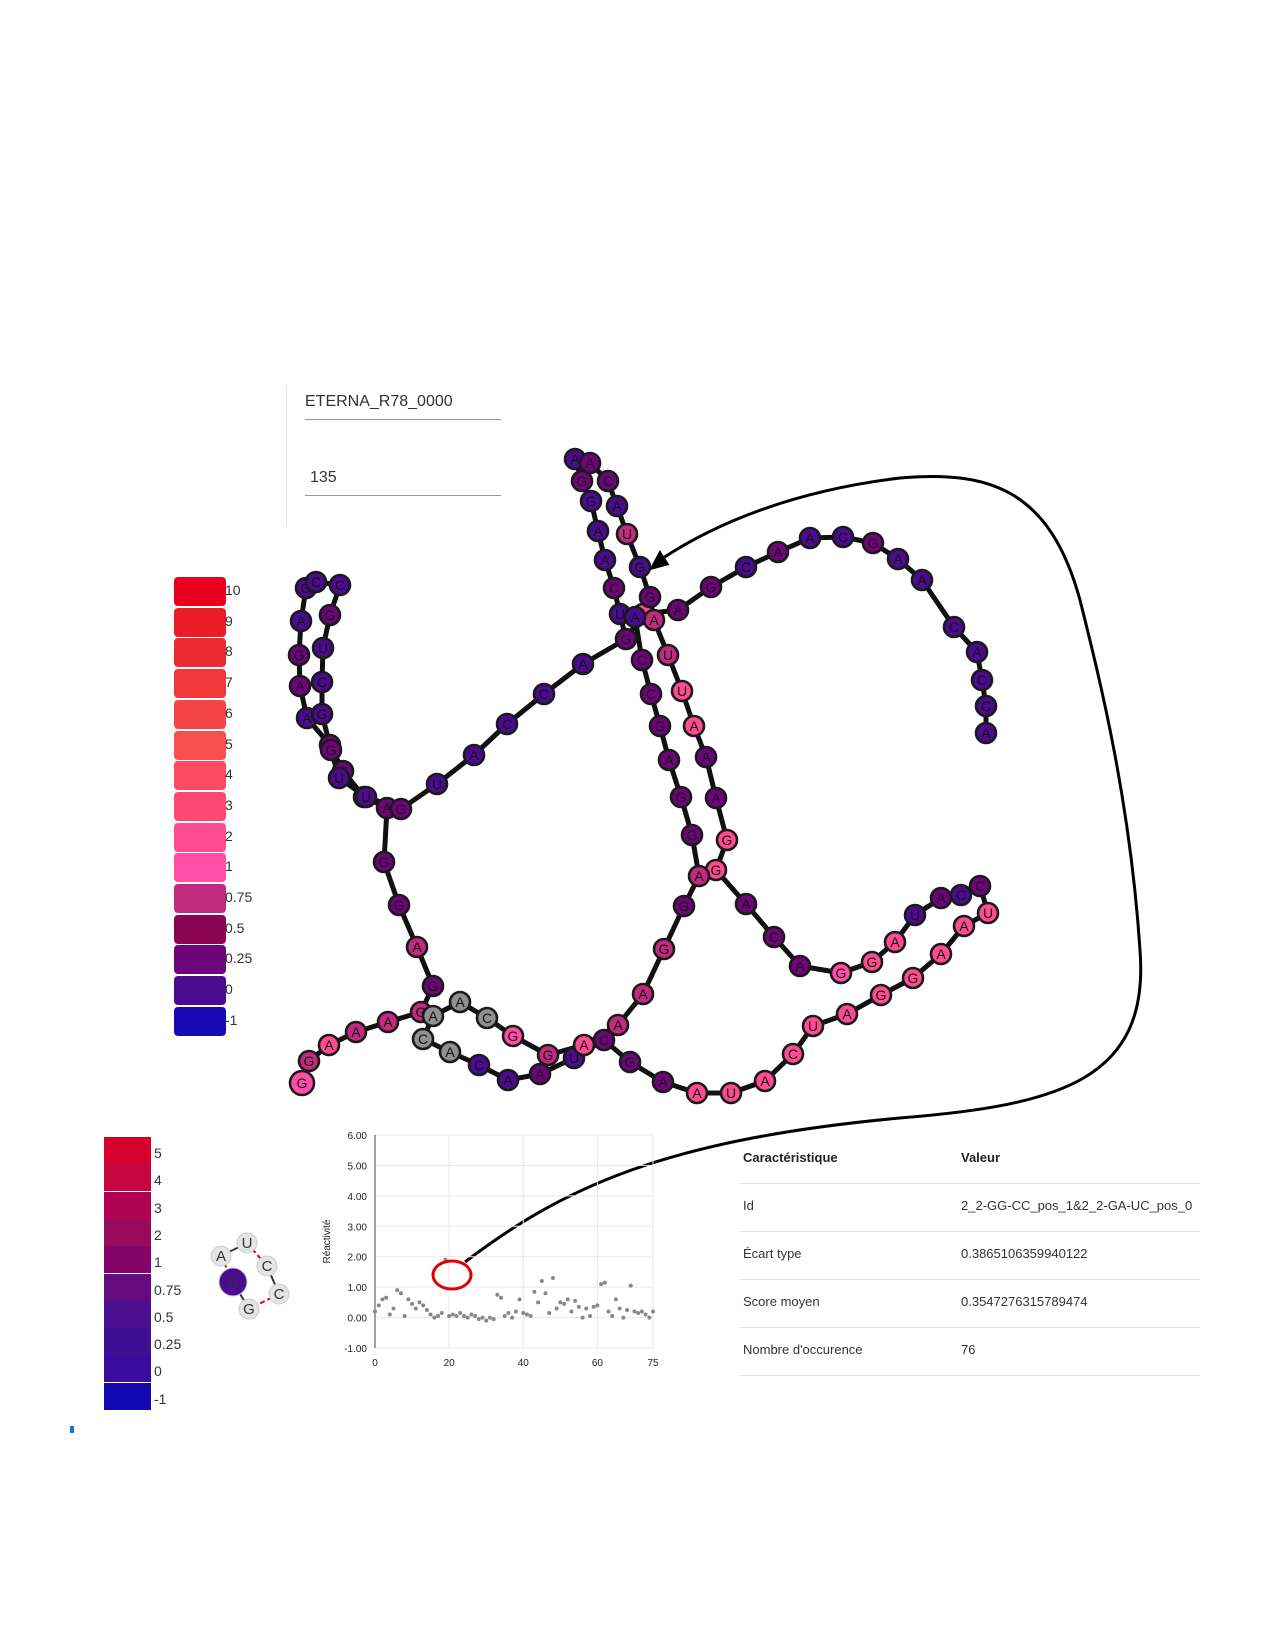 The width and height of the screenshot is (1275, 1650). What do you see at coordinates (267, 1266) in the screenshot?
I see `motif-letter: C` at bounding box center [267, 1266].